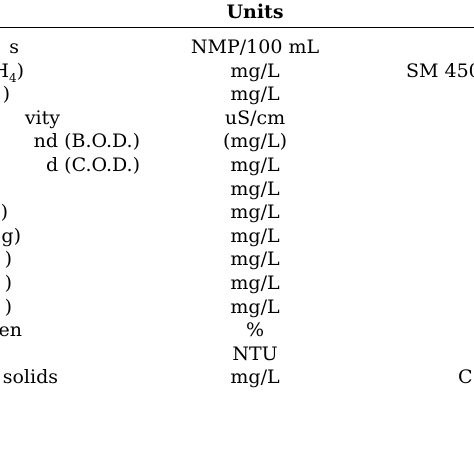 The width and height of the screenshot is (474, 474). What do you see at coordinates (237, 27) in the screenshot?
I see `header-rule` at bounding box center [237, 27].